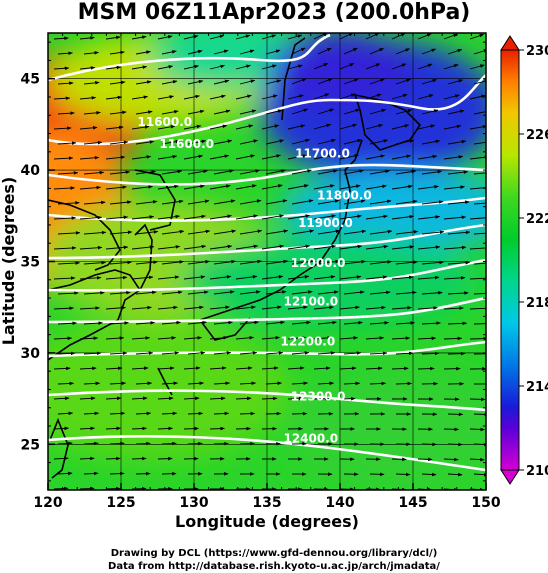 Image resolution: width=548 pixels, height=573 pixels. What do you see at coordinates (510, 260) in the screenshot?
I see `colorbar-ramp` at bounding box center [510, 260].